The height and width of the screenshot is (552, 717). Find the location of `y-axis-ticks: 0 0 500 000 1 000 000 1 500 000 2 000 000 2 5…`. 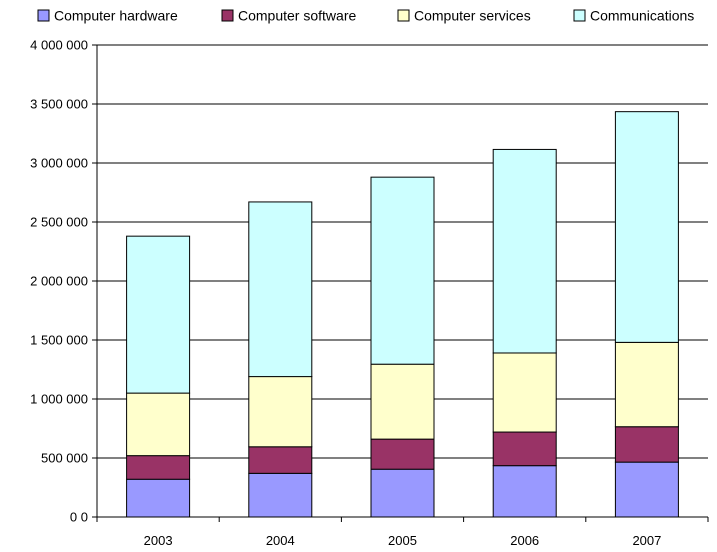

y-axis-ticks: 0 0 500 000 1 000 000 1 500 000 2 000 000 2 5… is located at coordinates (63, 281).